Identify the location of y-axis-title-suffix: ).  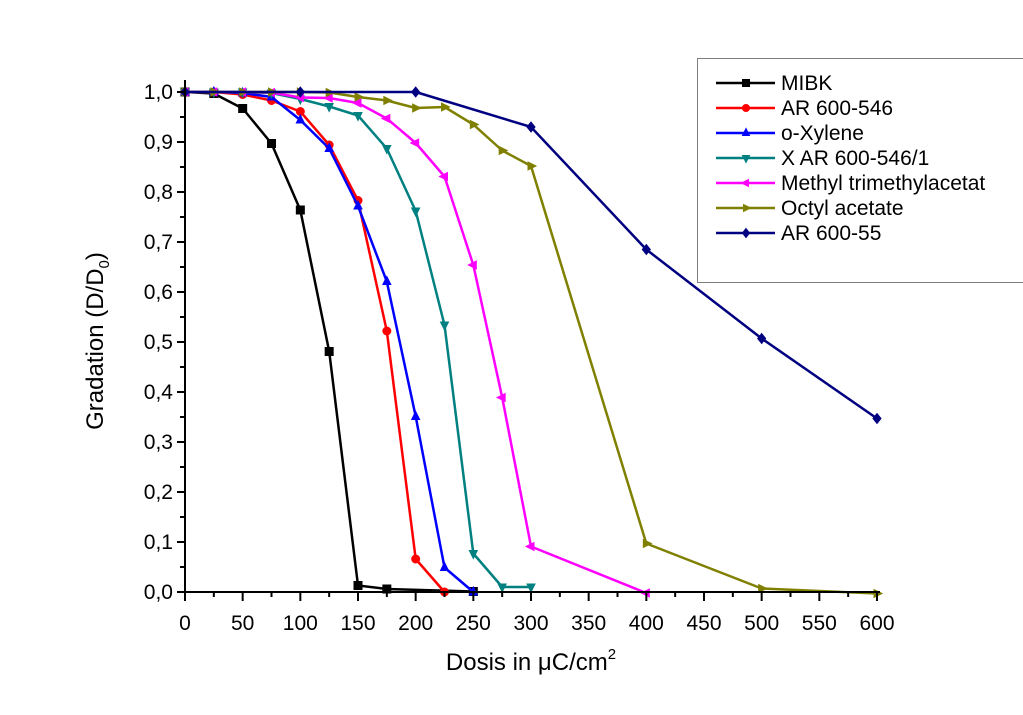
(95, 256).